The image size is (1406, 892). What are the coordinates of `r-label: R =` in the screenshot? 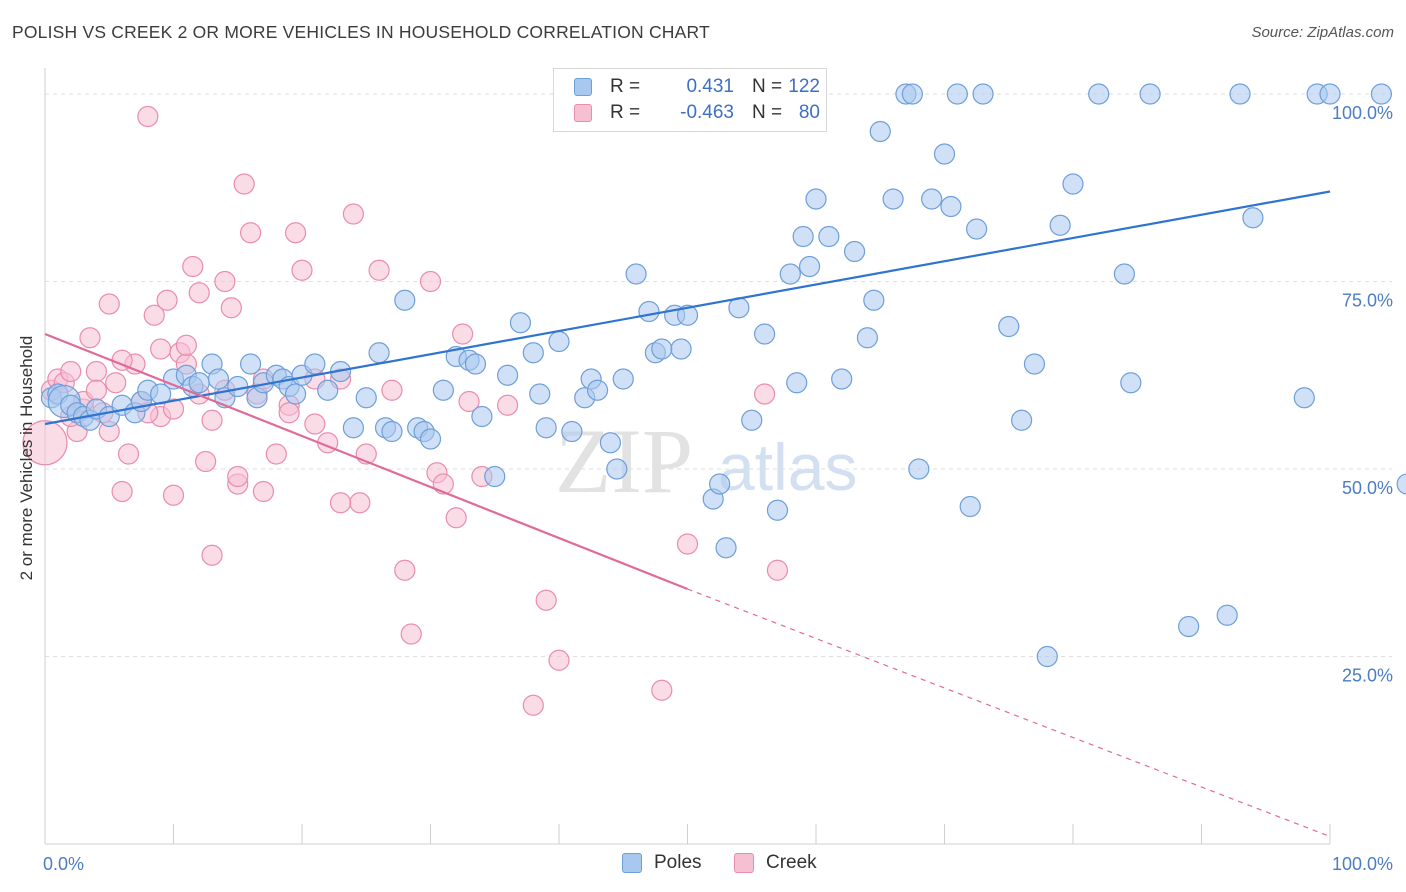 It's located at (625, 112).